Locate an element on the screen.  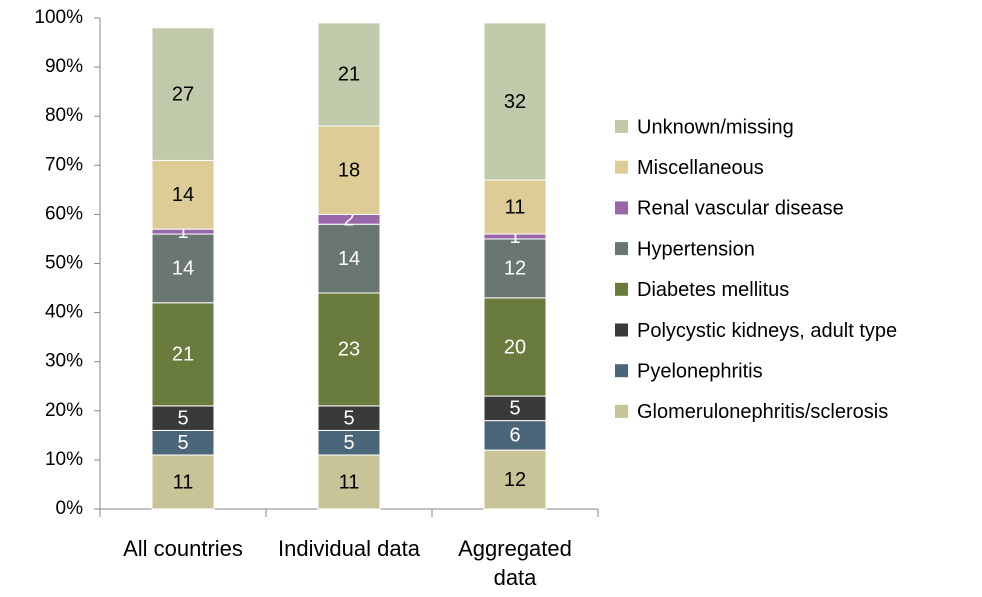
y-tick-label: 0% is located at coordinates (70, 508).